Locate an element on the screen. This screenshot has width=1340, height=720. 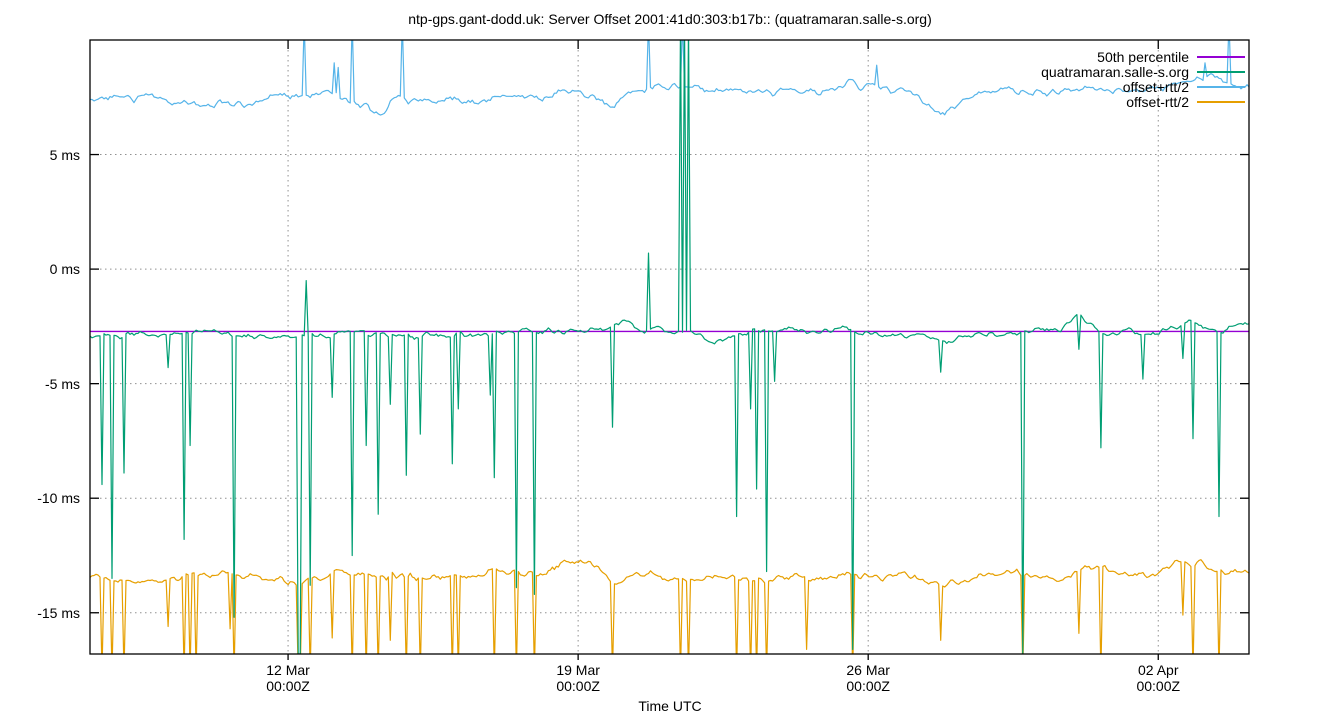
x-tick-date: 19 Mar is located at coordinates (578, 670).